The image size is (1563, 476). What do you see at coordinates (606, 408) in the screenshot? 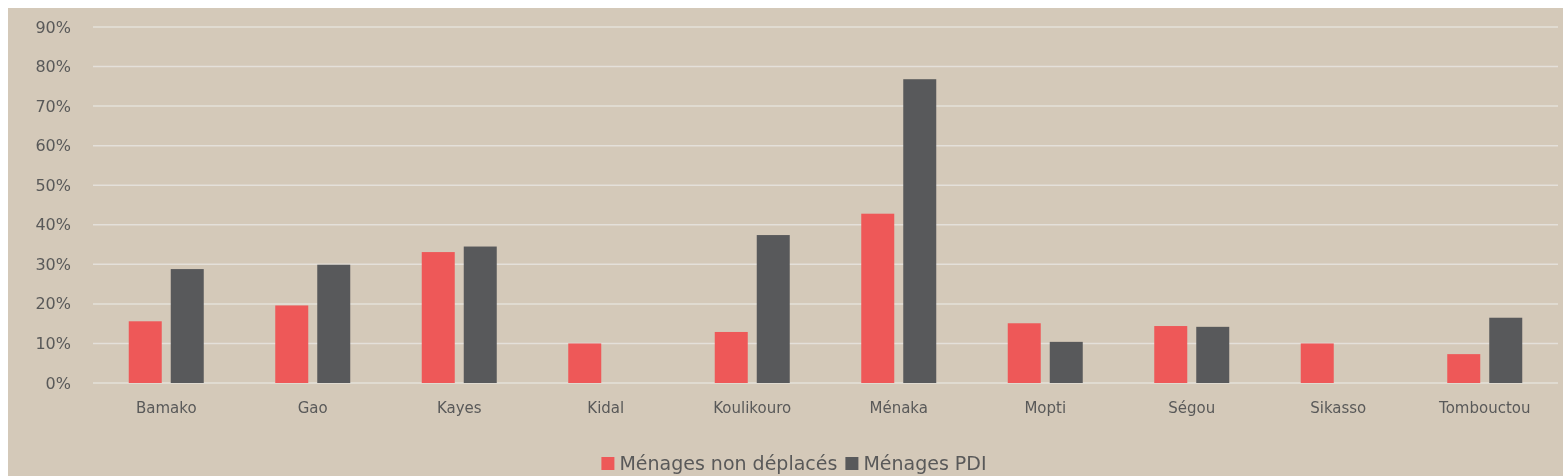
I see `x-tick-label: Kidal` at bounding box center [606, 408].